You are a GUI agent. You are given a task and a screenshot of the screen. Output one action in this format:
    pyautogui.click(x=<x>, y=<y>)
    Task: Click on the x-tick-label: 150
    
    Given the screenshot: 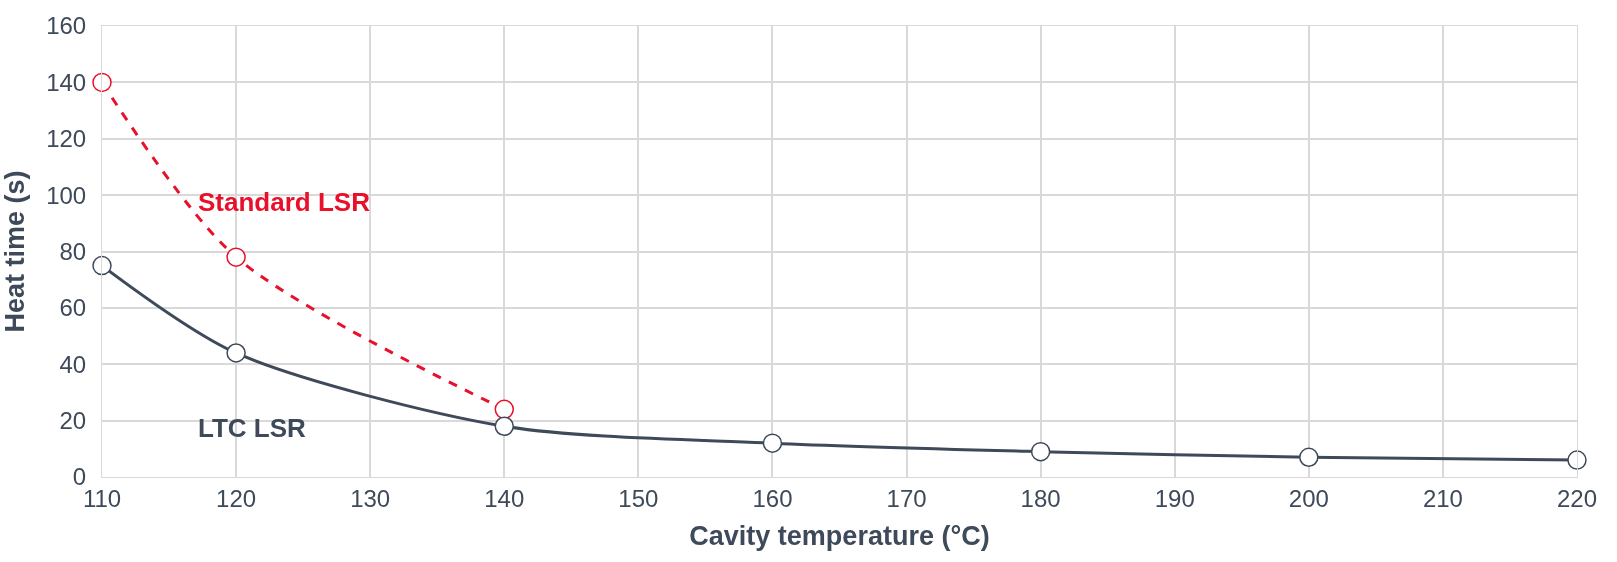 What is the action you would take?
    pyautogui.click(x=638, y=498)
    